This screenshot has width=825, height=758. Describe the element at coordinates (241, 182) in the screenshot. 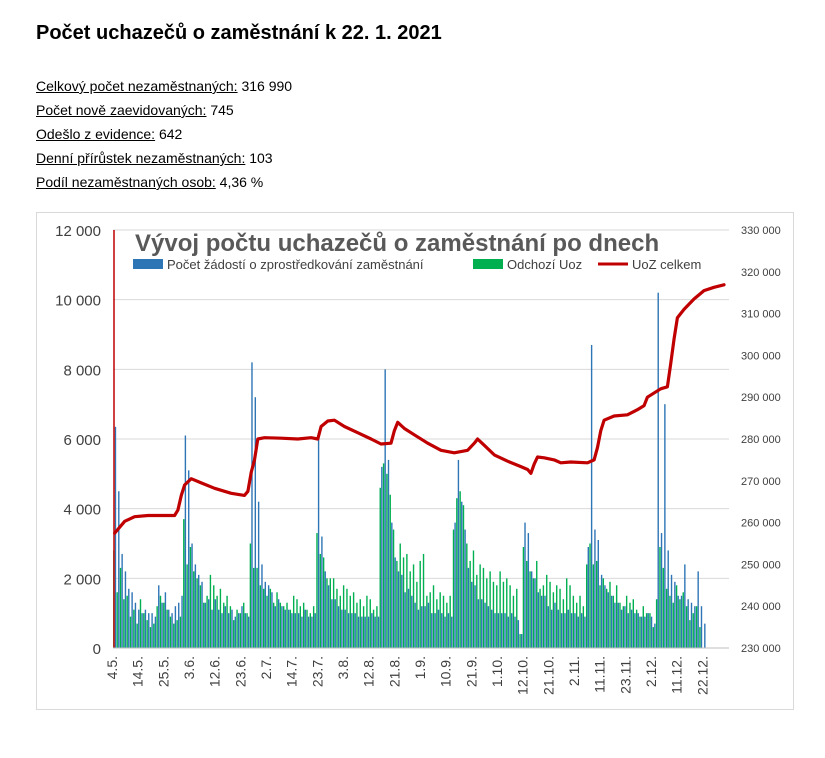

I see `stat-value: 4,36 %` at that location.